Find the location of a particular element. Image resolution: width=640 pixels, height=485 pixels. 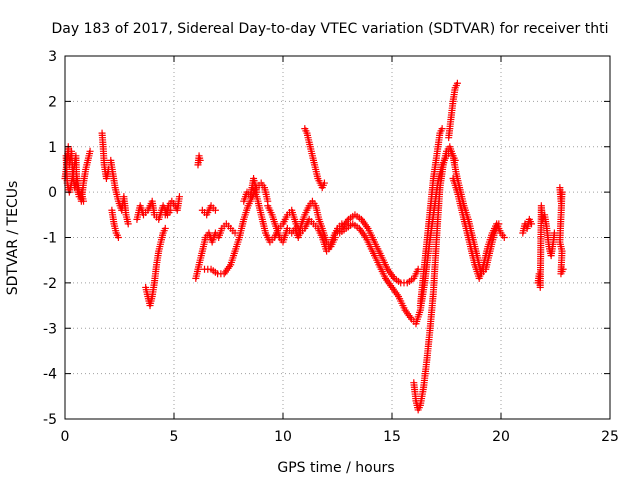

y-tick-label: 0 is located at coordinates (52, 193).